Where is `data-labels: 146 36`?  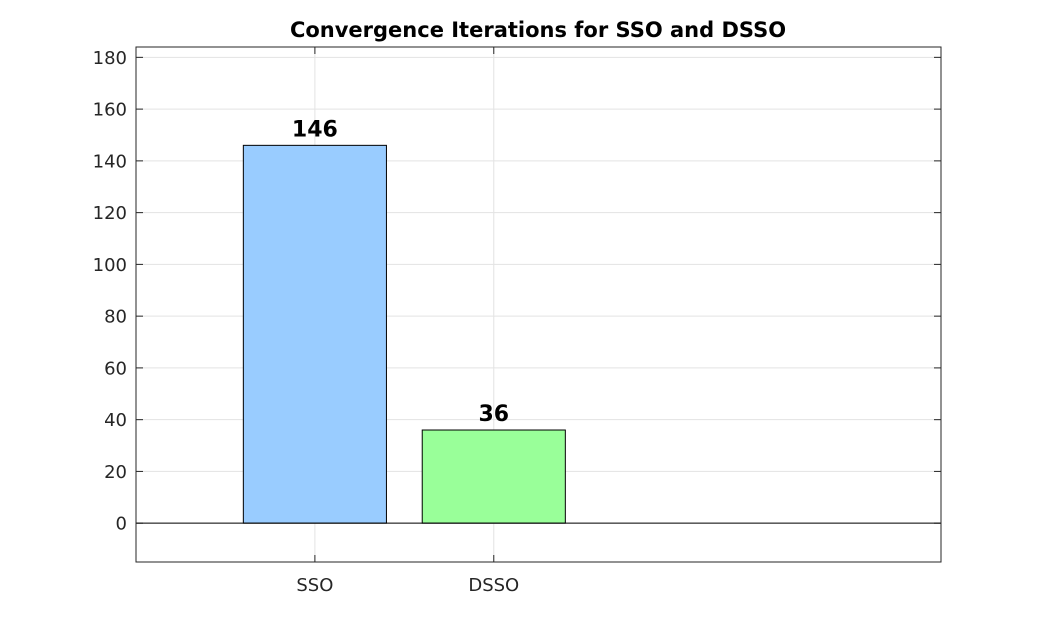 data-labels: 146 36 is located at coordinates (400, 272).